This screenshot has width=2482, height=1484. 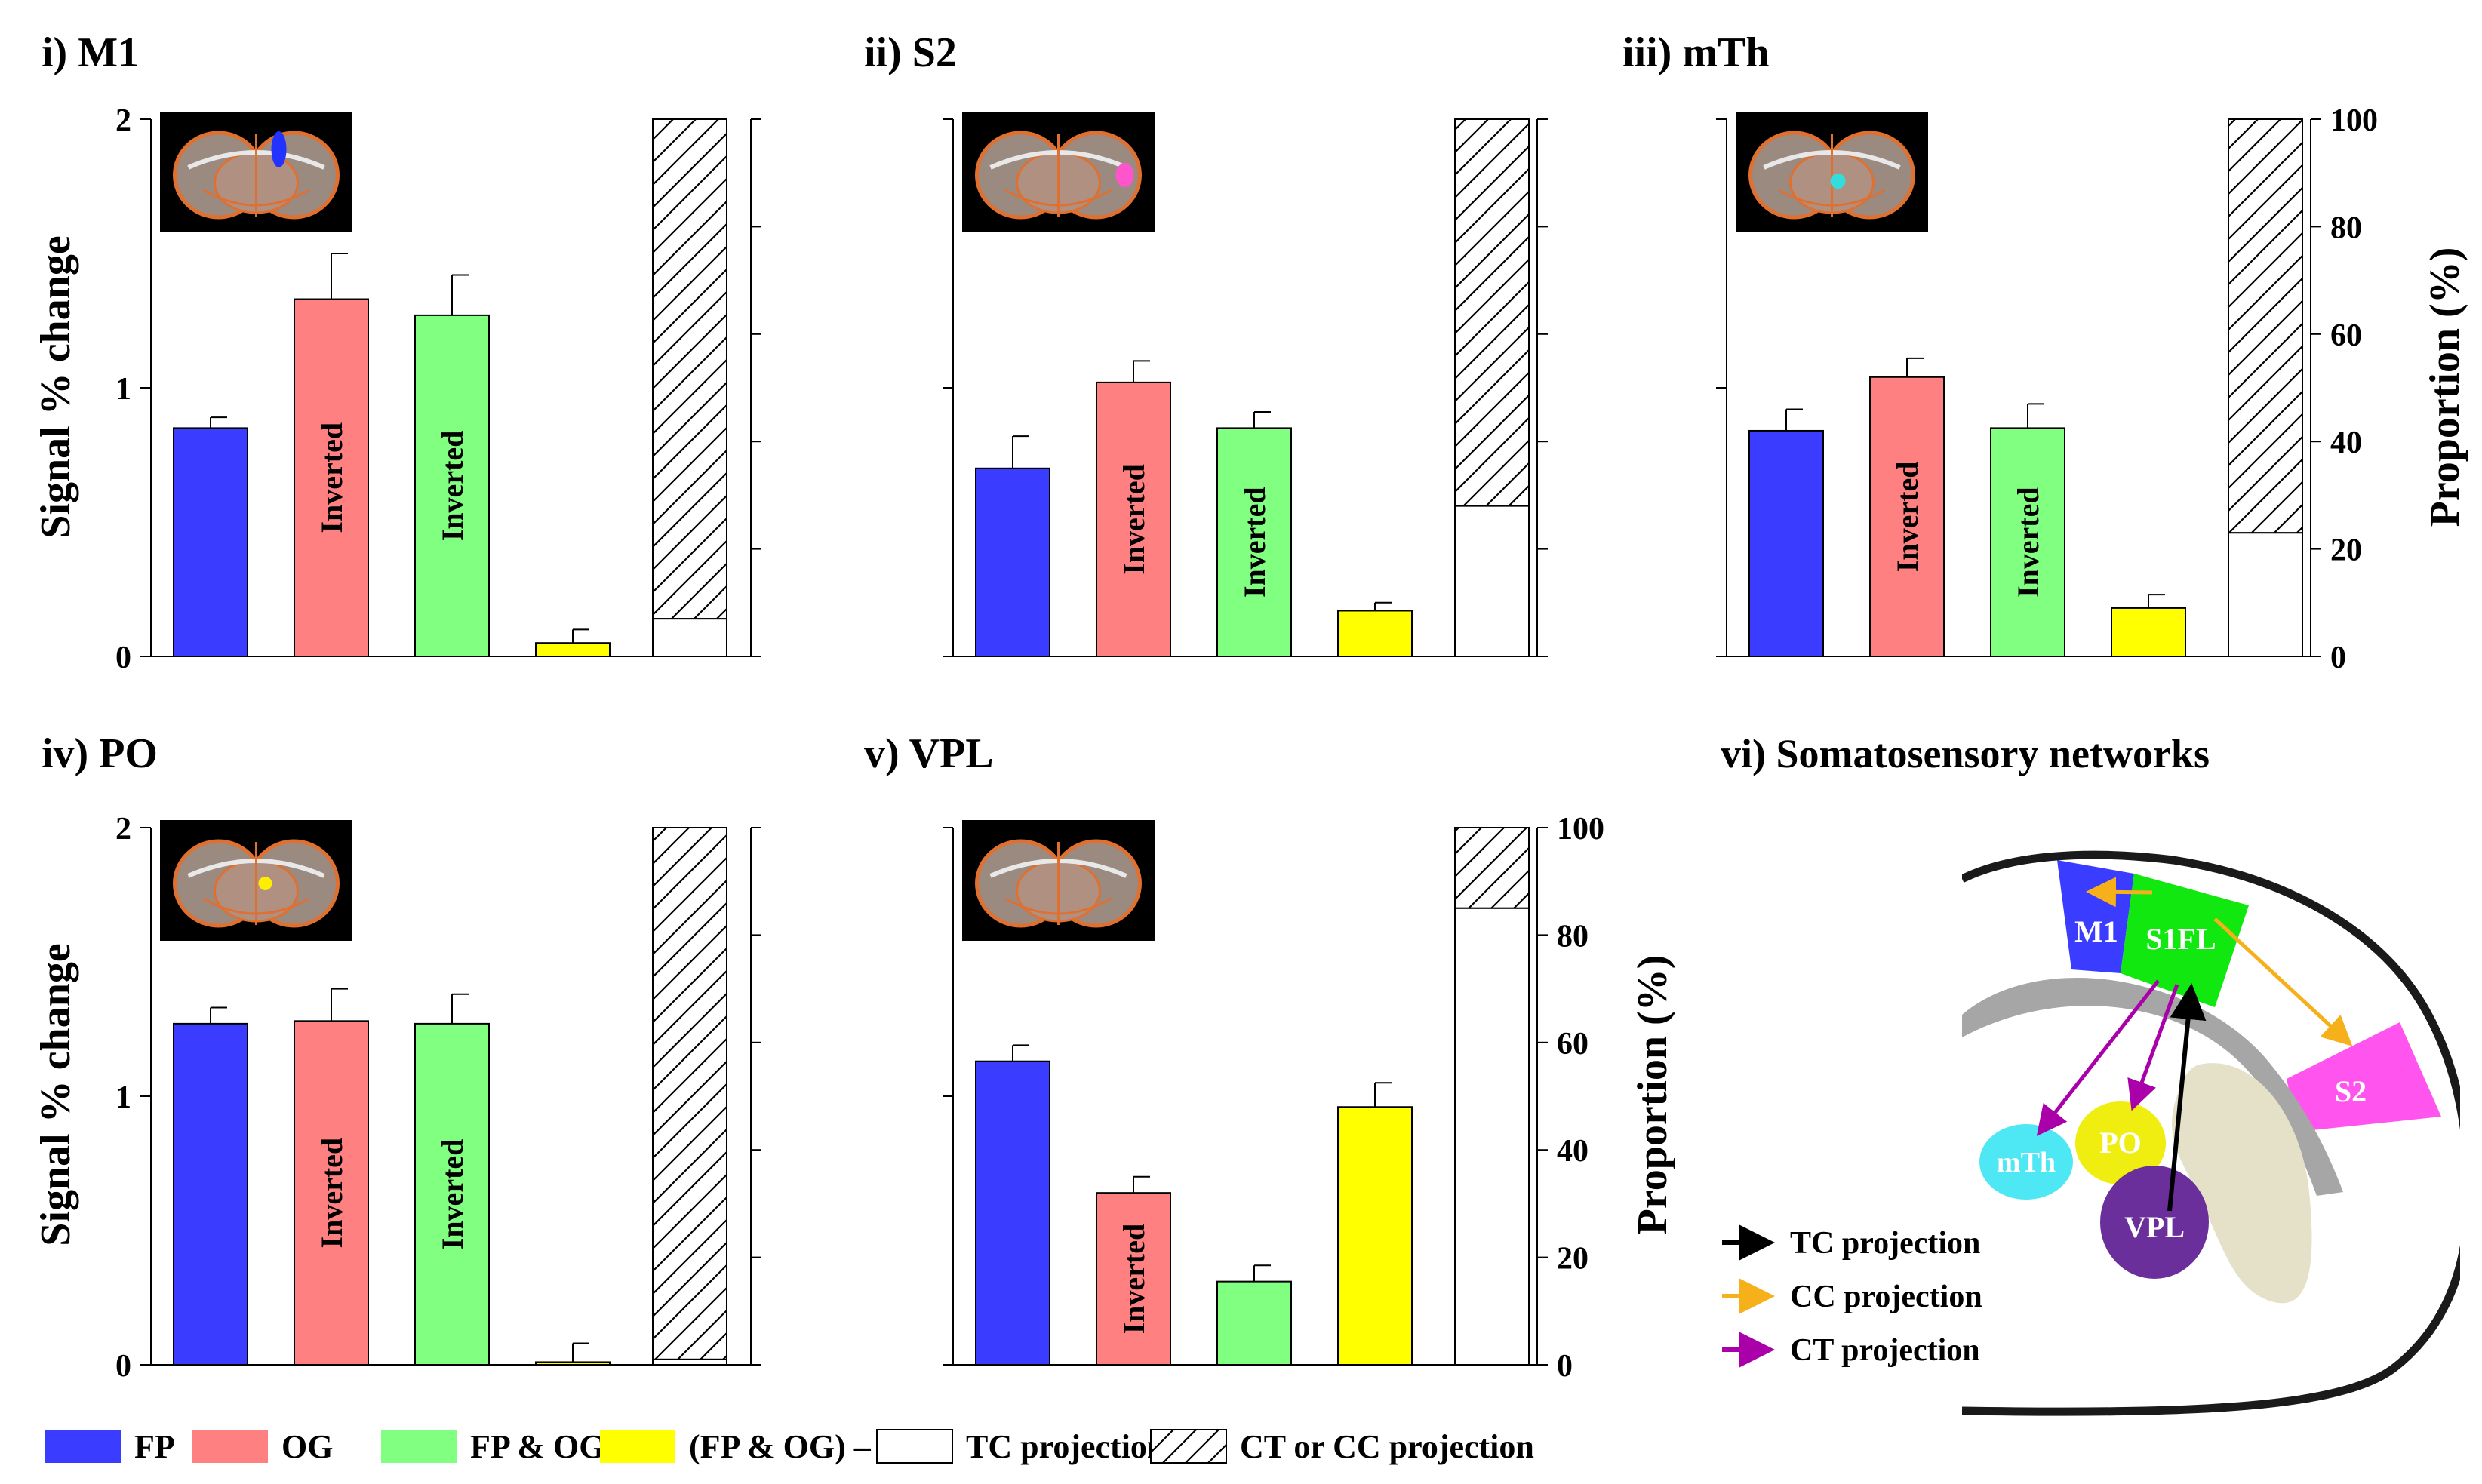 I want to click on region-po-shape, so click(x=2120, y=1142).